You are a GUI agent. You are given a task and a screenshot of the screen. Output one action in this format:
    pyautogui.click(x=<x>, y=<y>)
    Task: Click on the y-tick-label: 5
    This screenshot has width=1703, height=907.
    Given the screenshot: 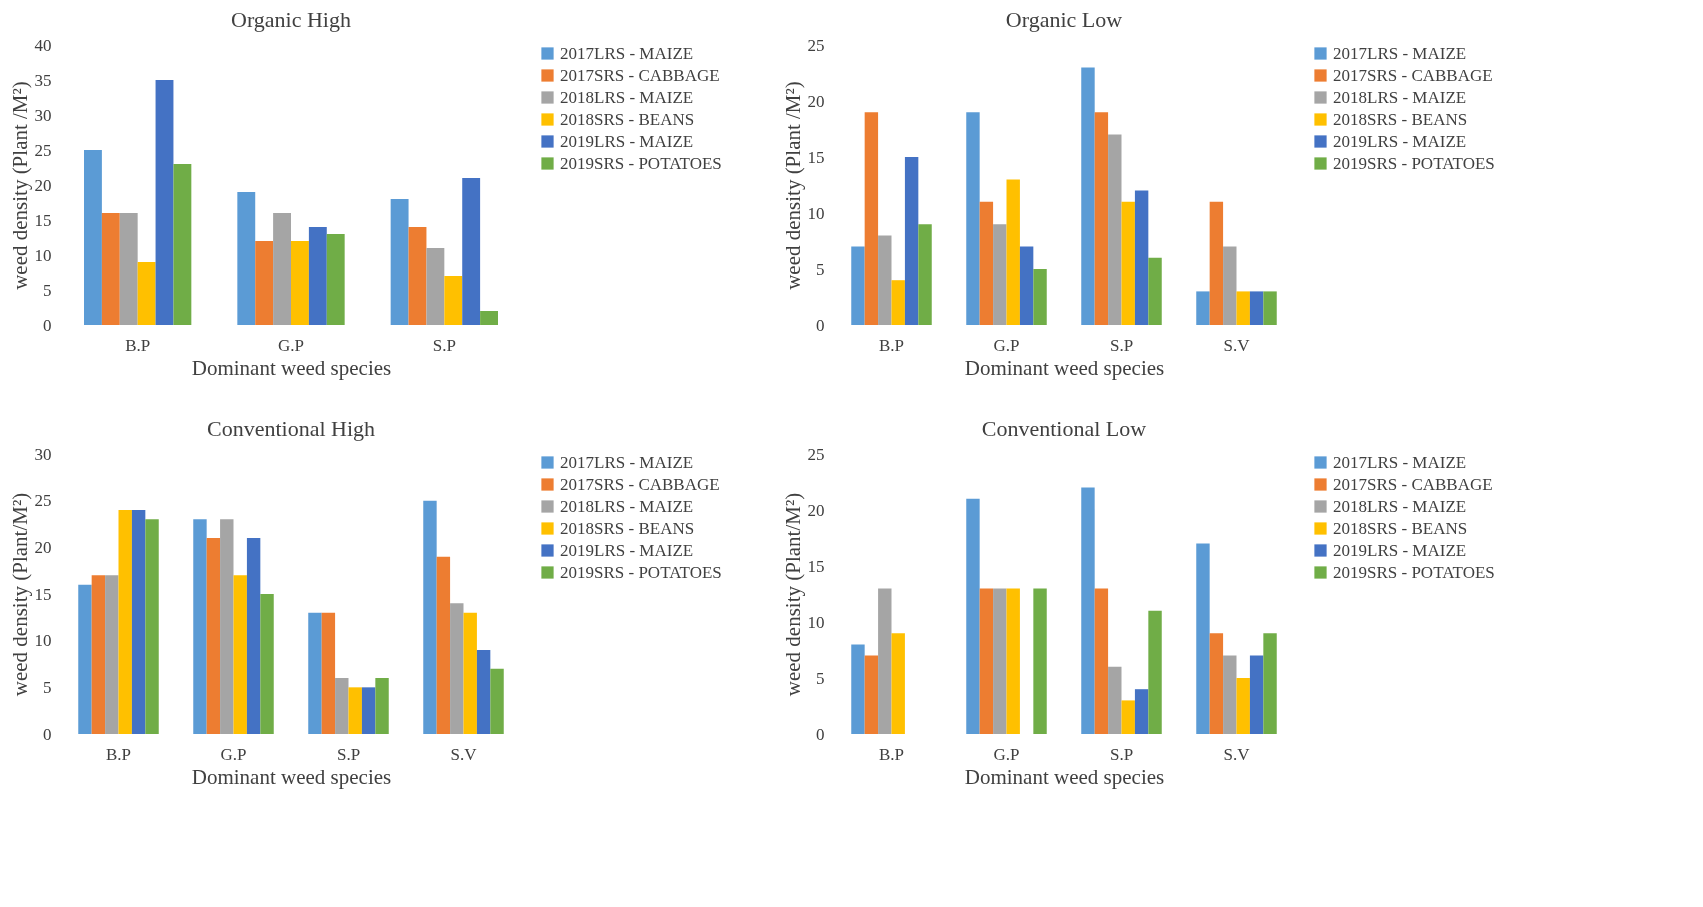 What is the action you would take?
    pyautogui.click(x=820, y=678)
    